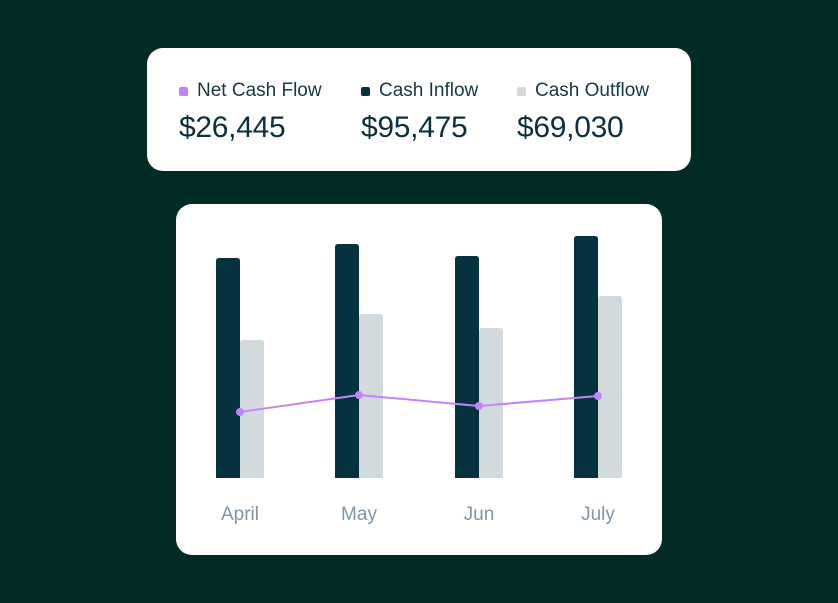 The height and width of the screenshot is (603, 838). Describe the element at coordinates (252, 409) in the screenshot. I see `outflow-bar-april` at that location.